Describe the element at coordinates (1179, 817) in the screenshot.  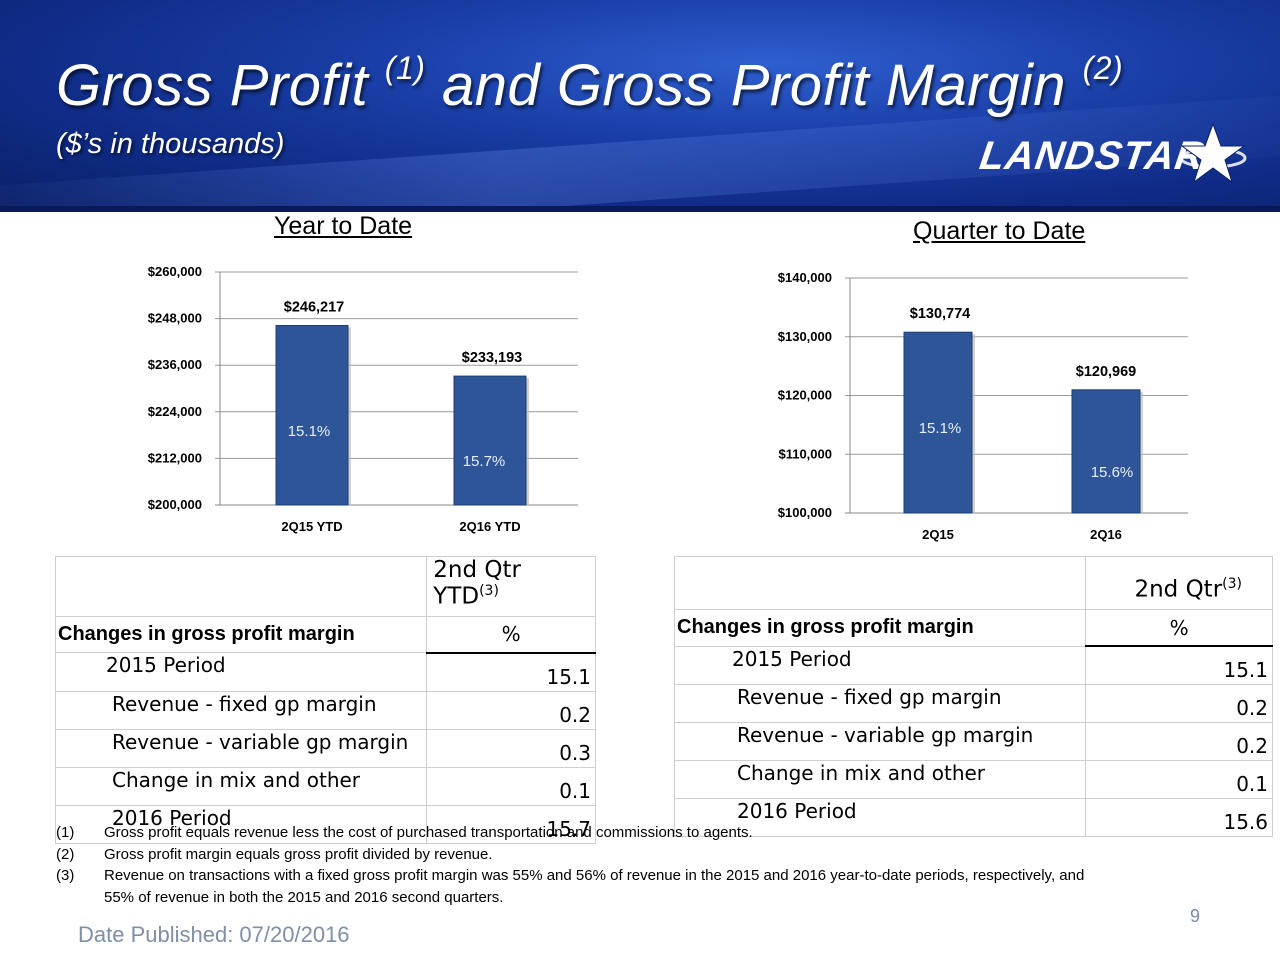
I see `qtd-row-value: 15.6` at that location.